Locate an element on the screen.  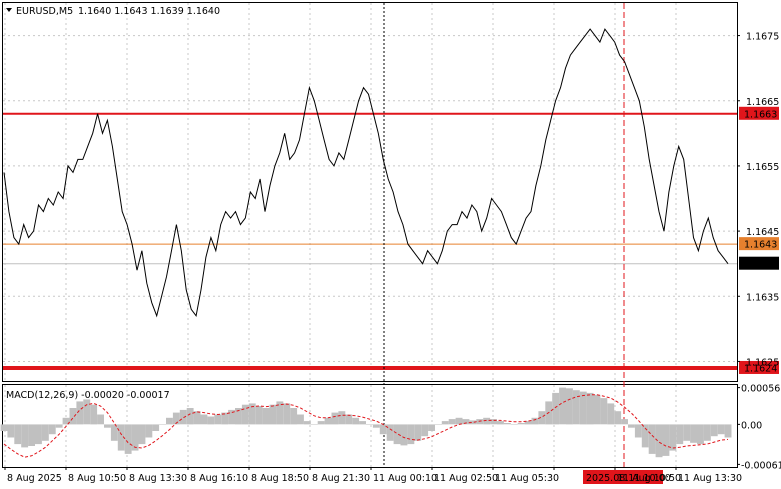
price-tick-label: 1.1655 is located at coordinates (762, 167).